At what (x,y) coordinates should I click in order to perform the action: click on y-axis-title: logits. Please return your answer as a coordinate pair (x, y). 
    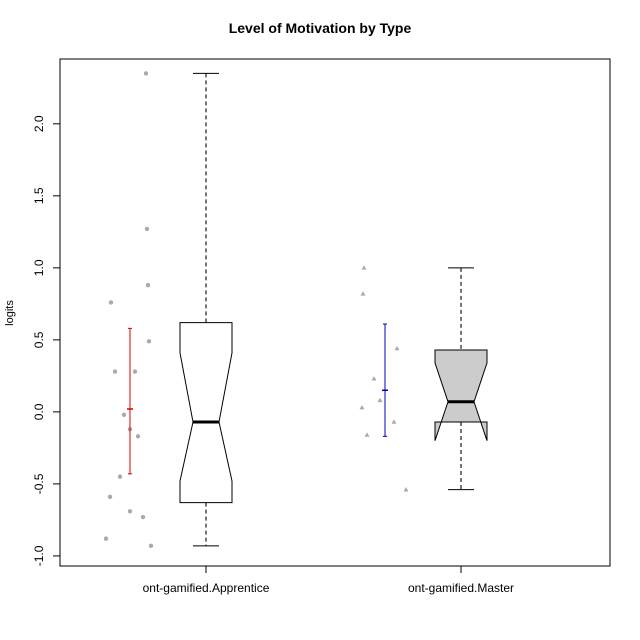
    Looking at the image, I should click on (10, 313).